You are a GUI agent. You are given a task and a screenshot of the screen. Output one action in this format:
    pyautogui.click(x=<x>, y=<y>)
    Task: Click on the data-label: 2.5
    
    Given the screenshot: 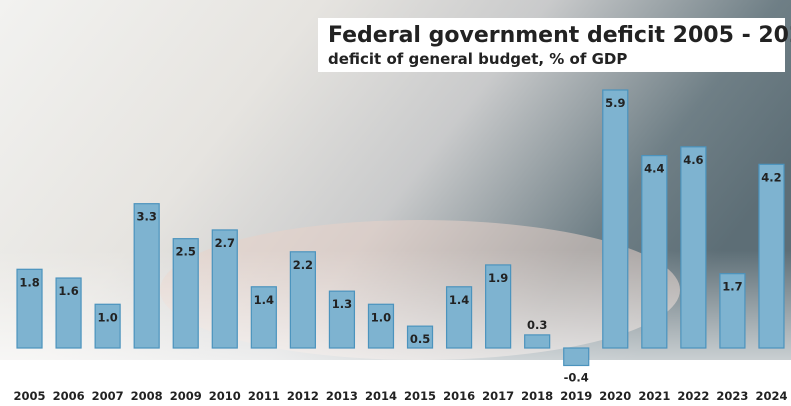 What is the action you would take?
    pyautogui.click(x=186, y=252)
    